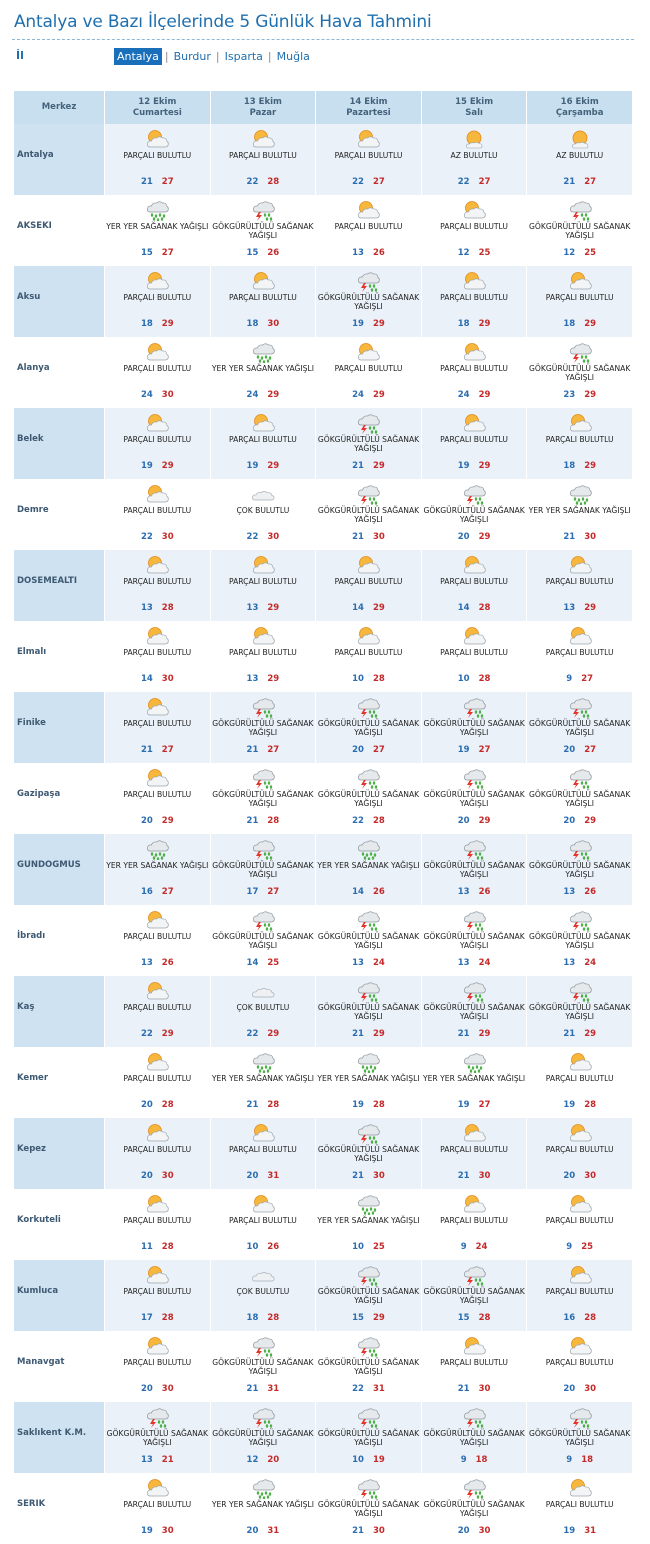 The image size is (650, 1544). Describe the element at coordinates (579, 514) in the screenshot. I see `day-forecast: YER YER SAĞANAK YAĞIŞLI 21 30` at that location.